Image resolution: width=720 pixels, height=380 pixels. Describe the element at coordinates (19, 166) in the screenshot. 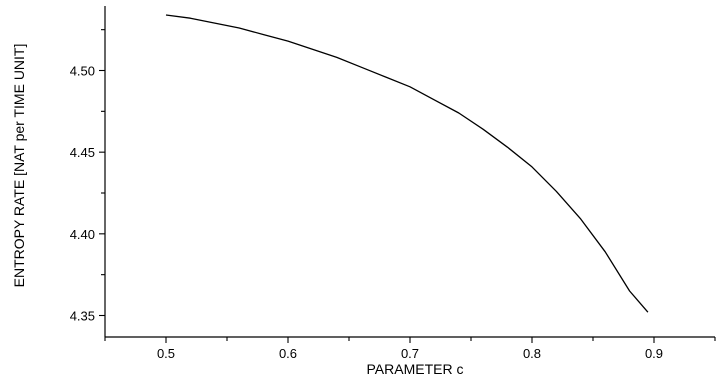

I see `y-axis-title: ENTROPY RATE [NAT per TIME UNIT]` at that location.